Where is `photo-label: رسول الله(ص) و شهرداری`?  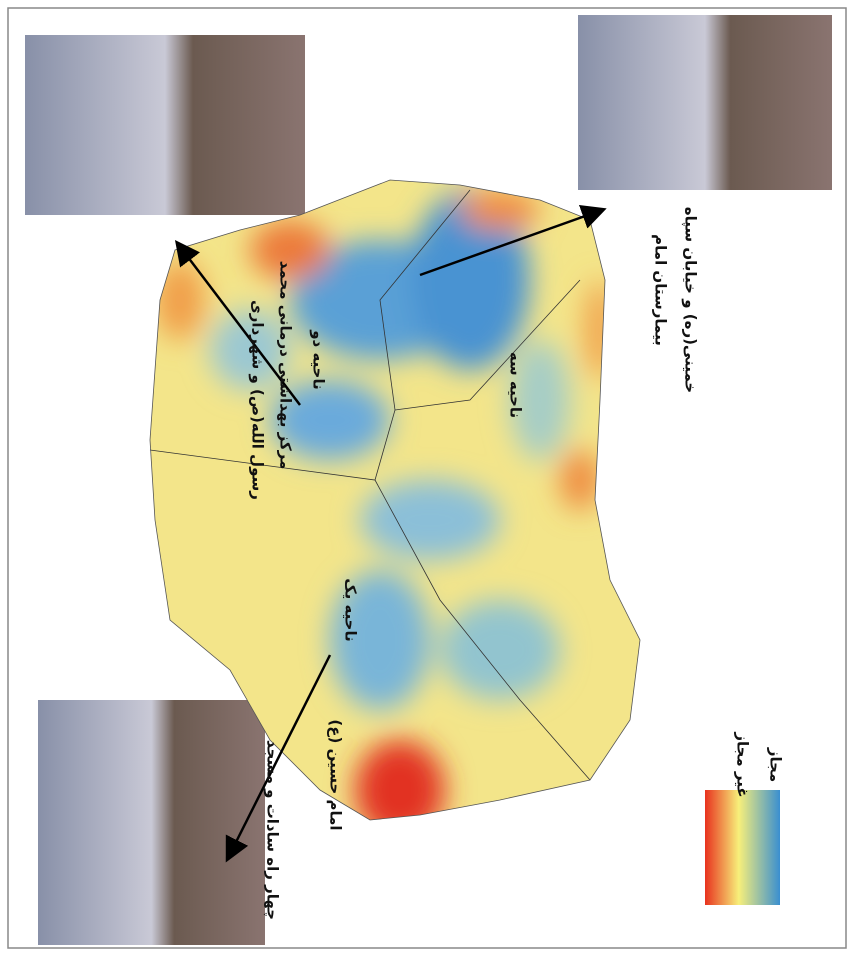
photo-label: رسول الله(ص) و شهرداری is located at coordinates (258, 400).